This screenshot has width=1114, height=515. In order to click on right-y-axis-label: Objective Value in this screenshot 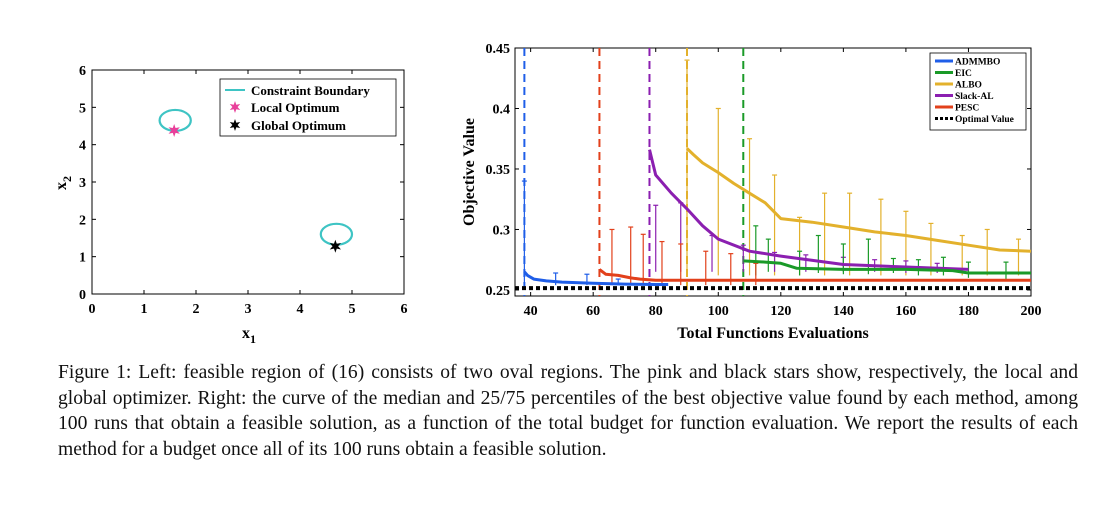, I will do `click(469, 172)`.